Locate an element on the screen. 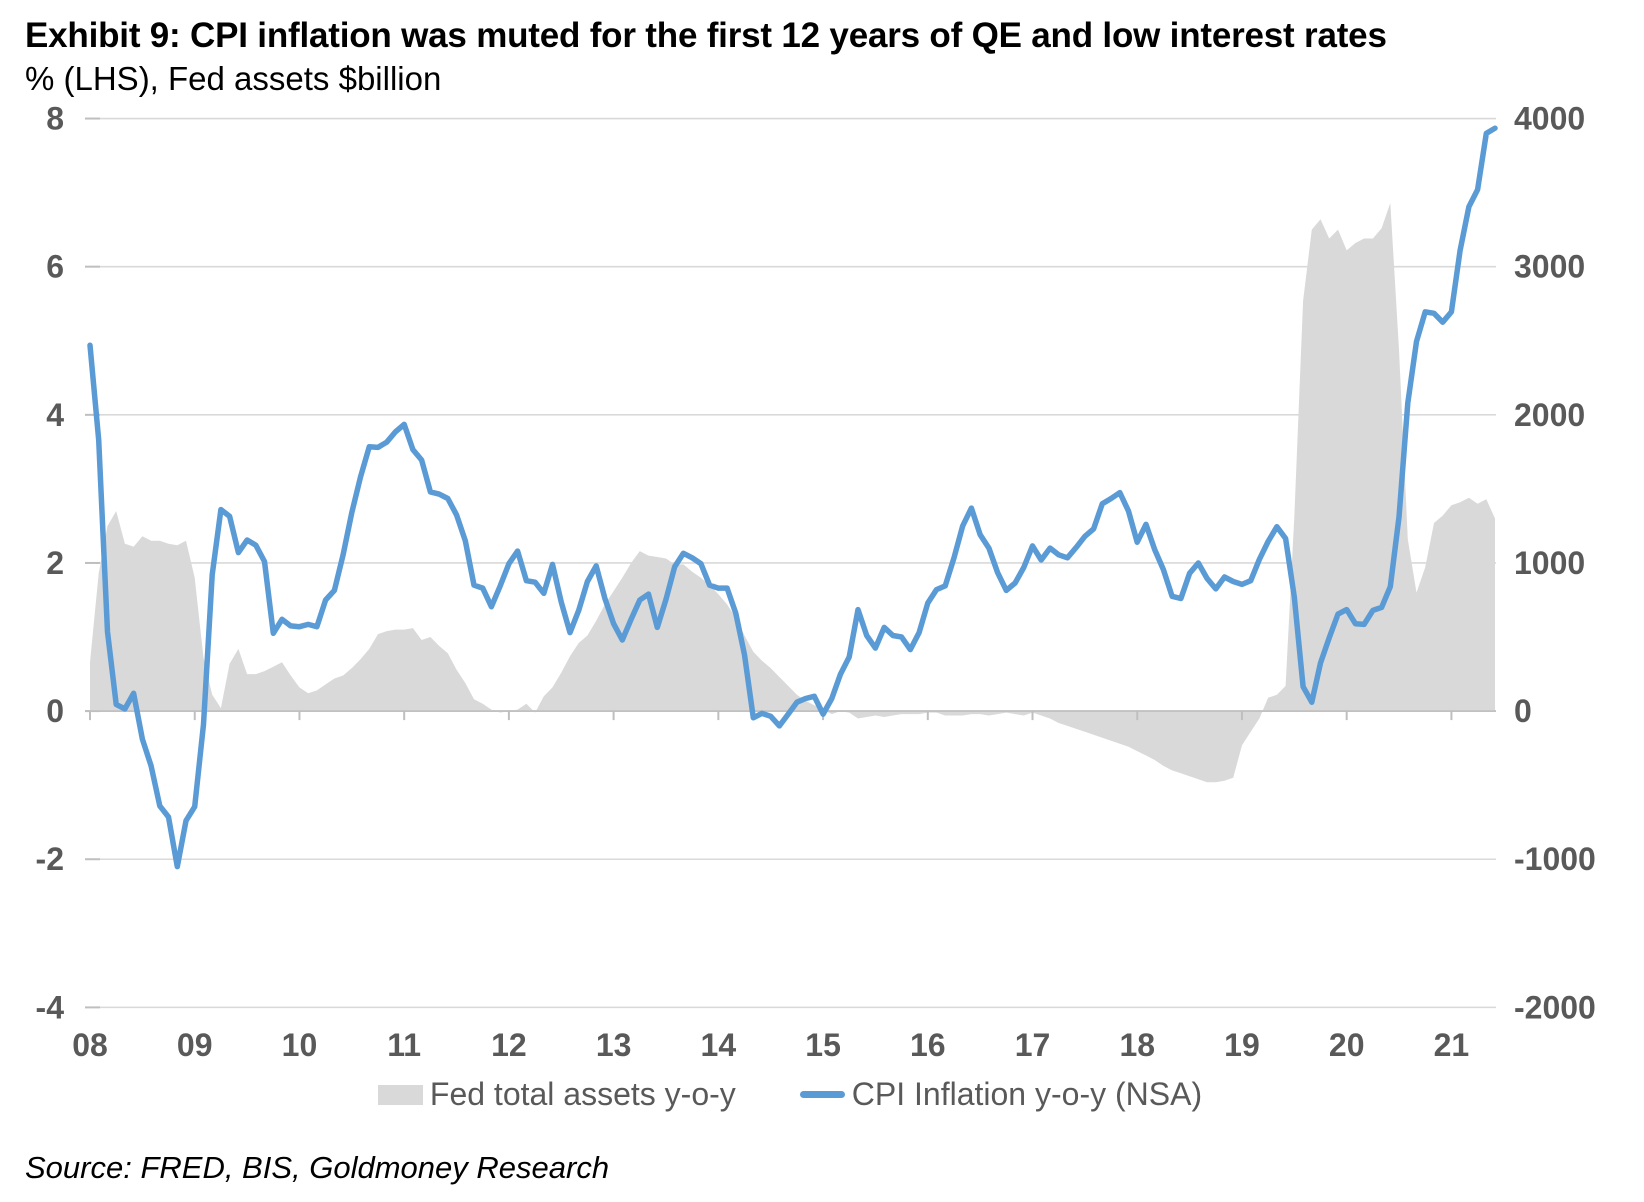 The width and height of the screenshot is (1644, 1202). x-axis-tick-label: 10 is located at coordinates (300, 1045).